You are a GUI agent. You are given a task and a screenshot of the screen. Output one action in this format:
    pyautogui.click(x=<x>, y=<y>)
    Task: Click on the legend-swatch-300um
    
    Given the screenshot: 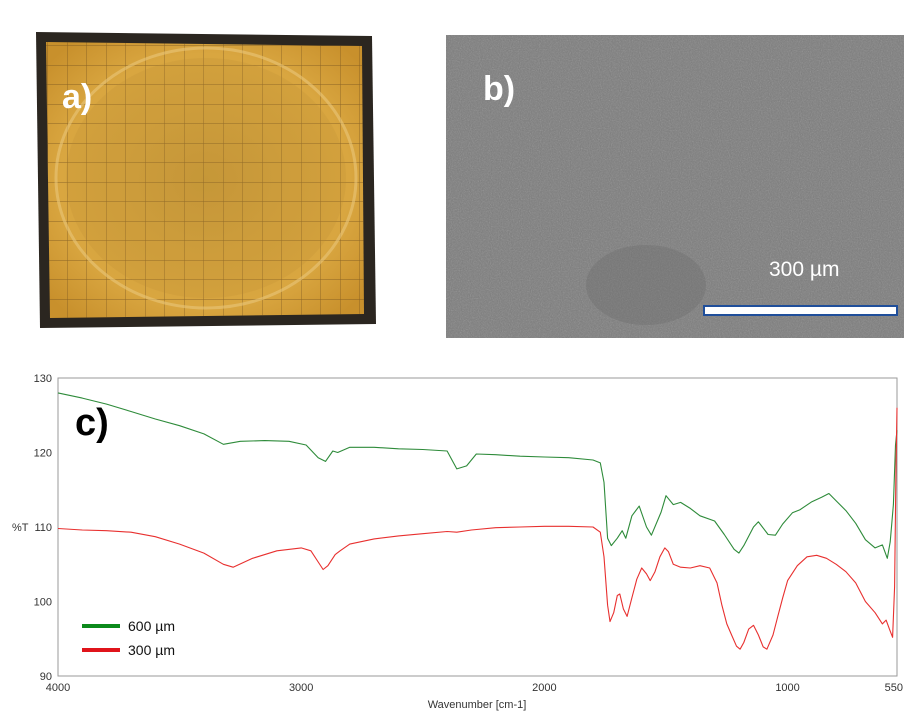 What is the action you would take?
    pyautogui.click(x=101, y=650)
    